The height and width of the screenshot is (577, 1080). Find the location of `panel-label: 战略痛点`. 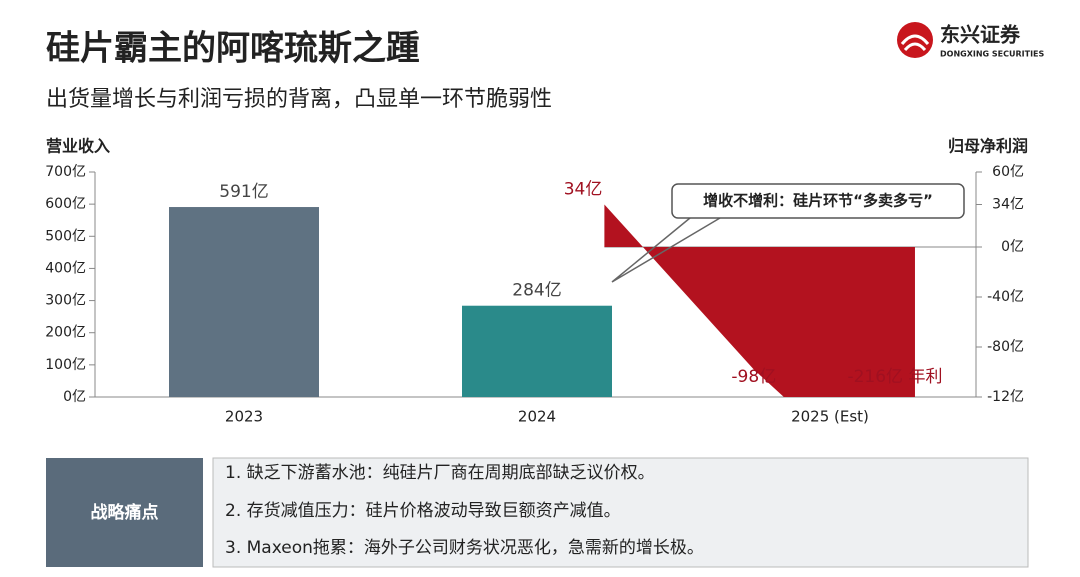

panel-label: 战略痛点 is located at coordinates (125, 512).